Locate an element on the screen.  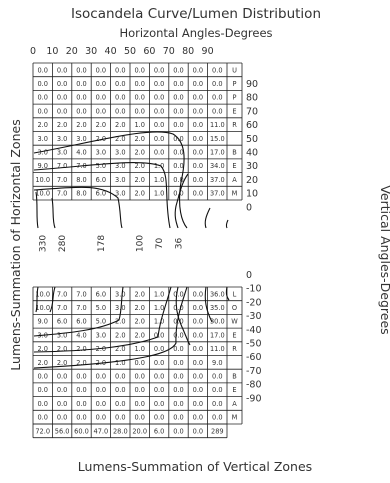
top-tick-label: 10 is located at coordinates (52, 51).